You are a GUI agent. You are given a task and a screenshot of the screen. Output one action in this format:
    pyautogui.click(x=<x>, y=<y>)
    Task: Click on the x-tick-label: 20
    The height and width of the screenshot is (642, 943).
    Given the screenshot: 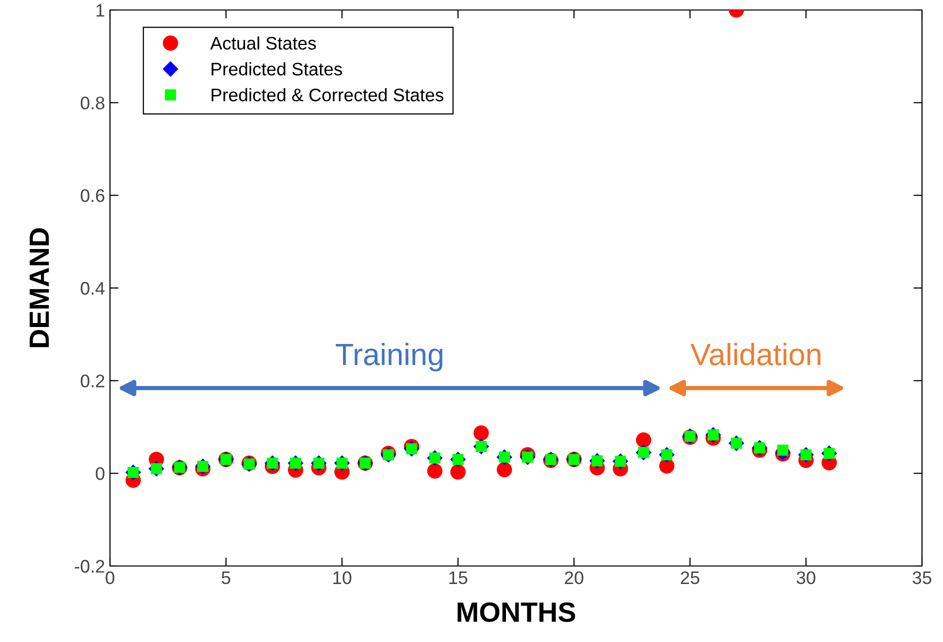 What is the action you would take?
    pyautogui.click(x=574, y=577)
    